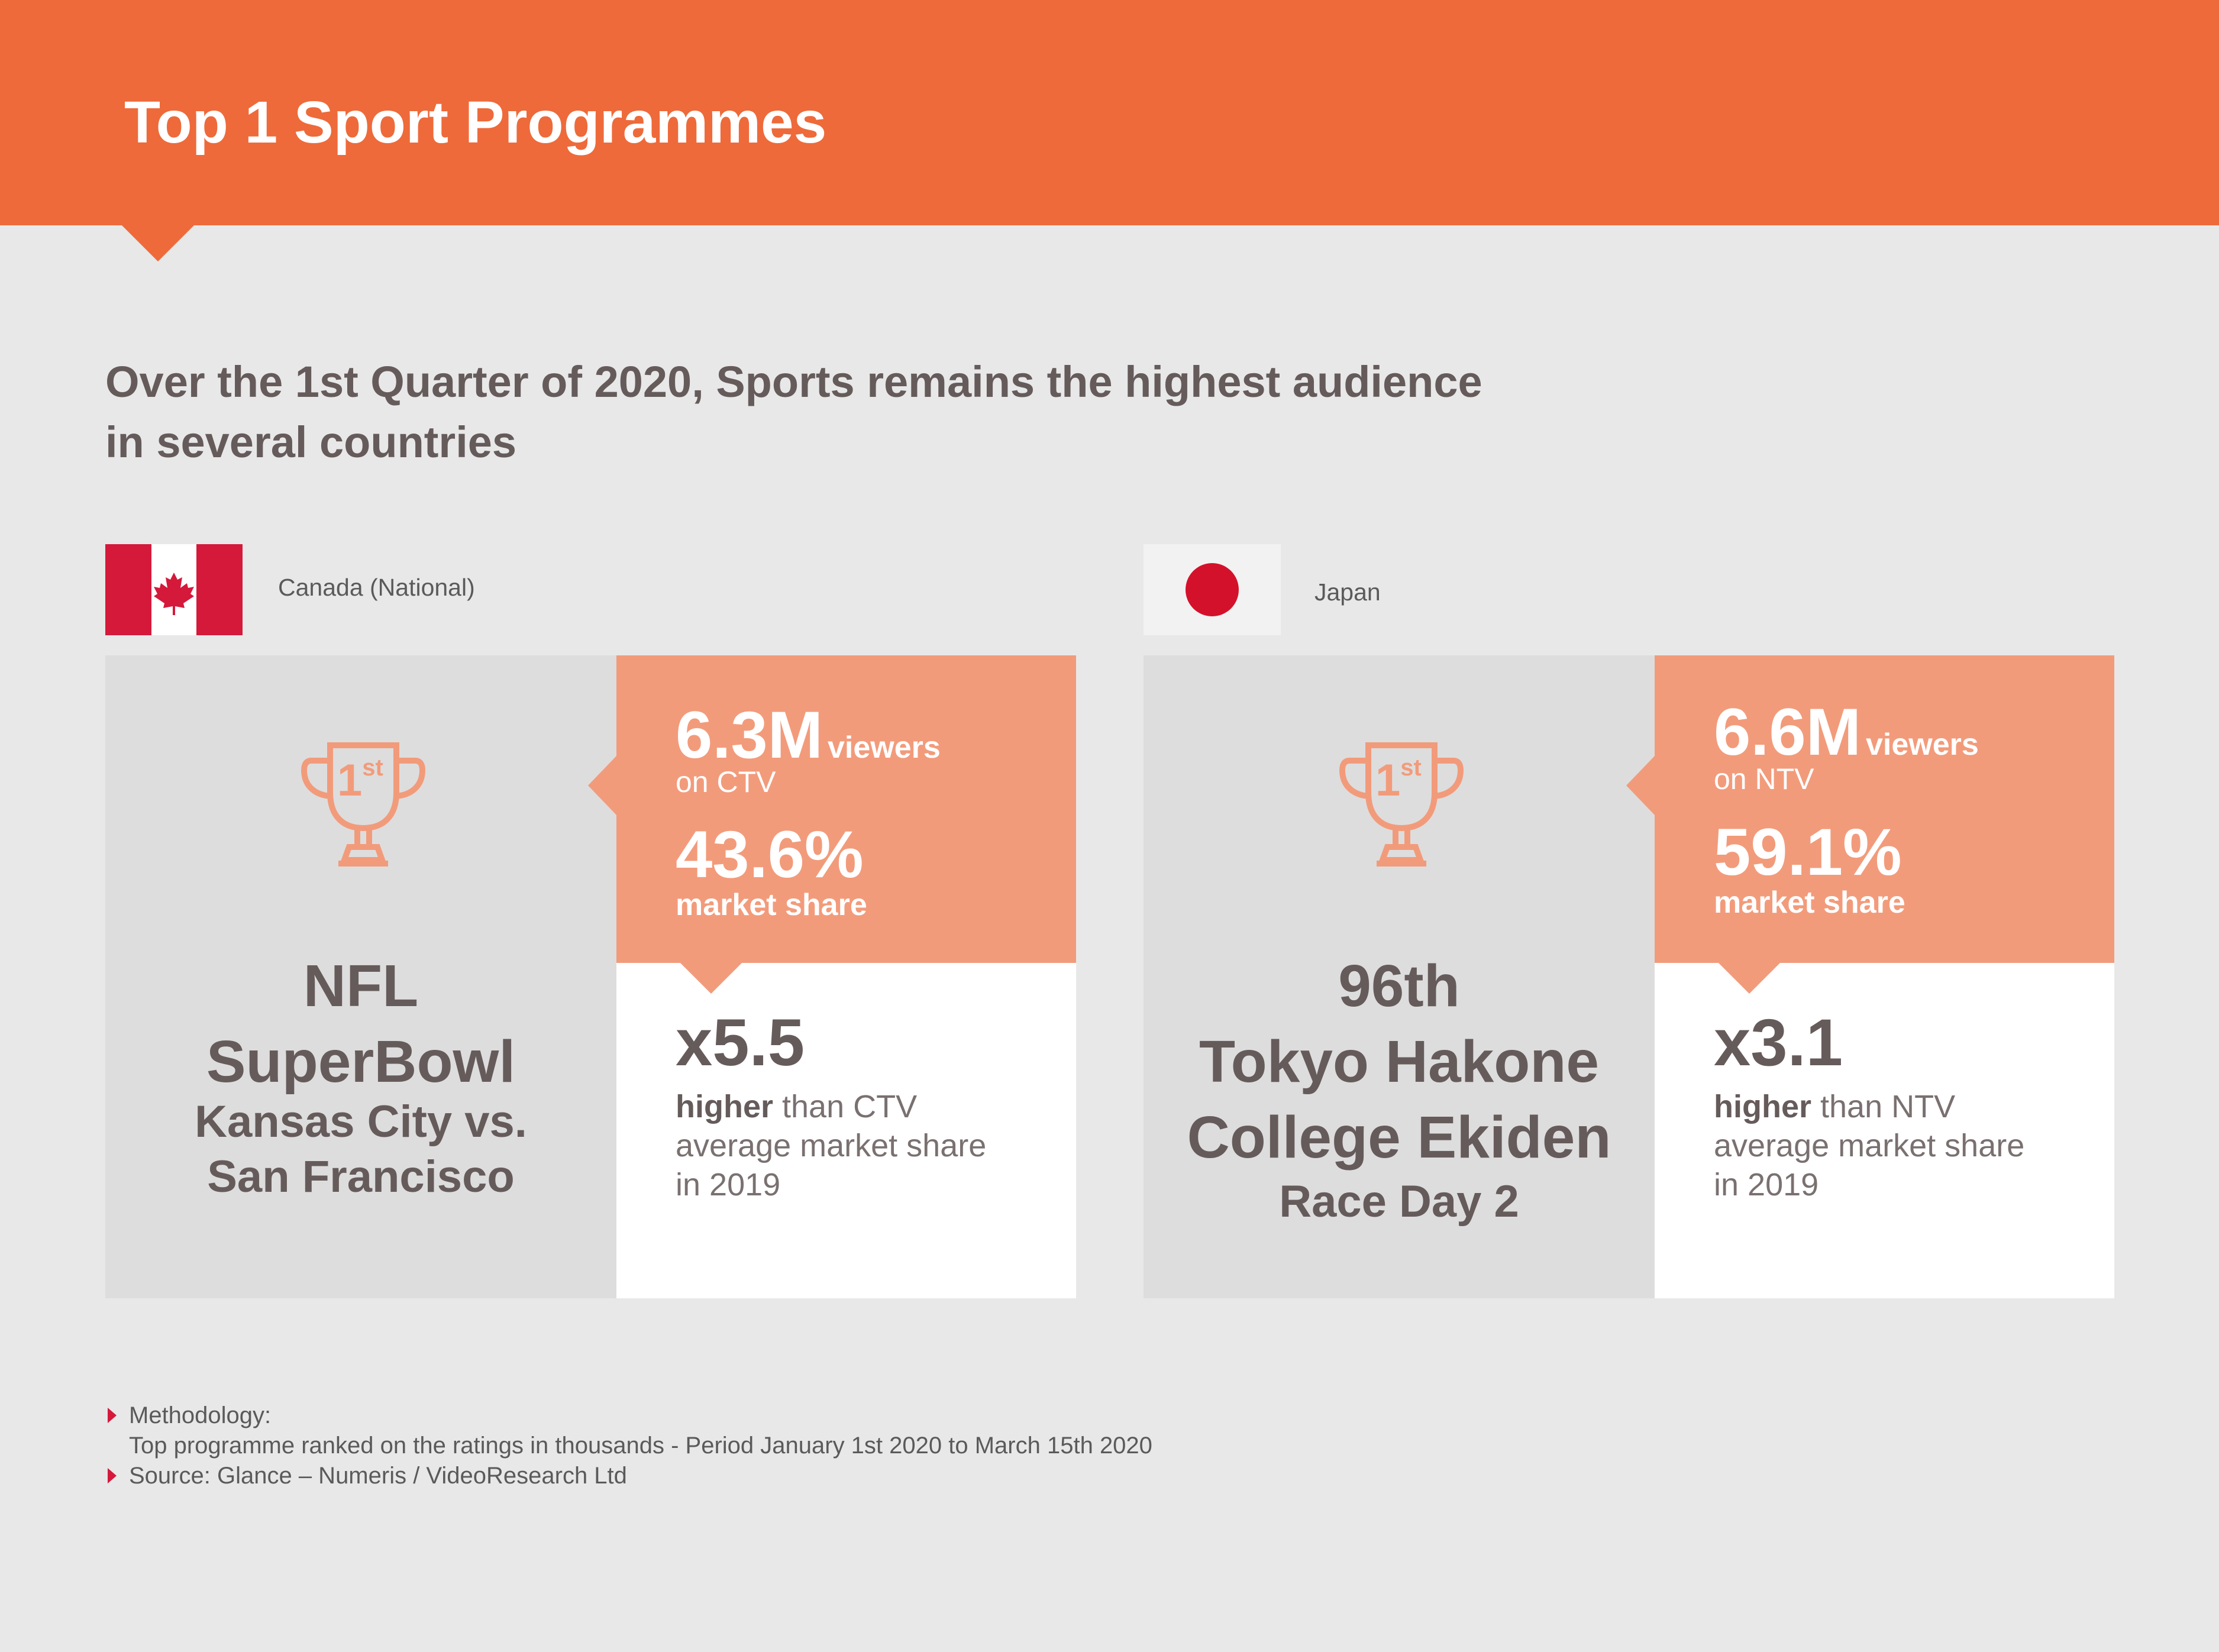 The image size is (2219, 1652). I want to click on viewers-value: 6.3M, so click(749, 735).